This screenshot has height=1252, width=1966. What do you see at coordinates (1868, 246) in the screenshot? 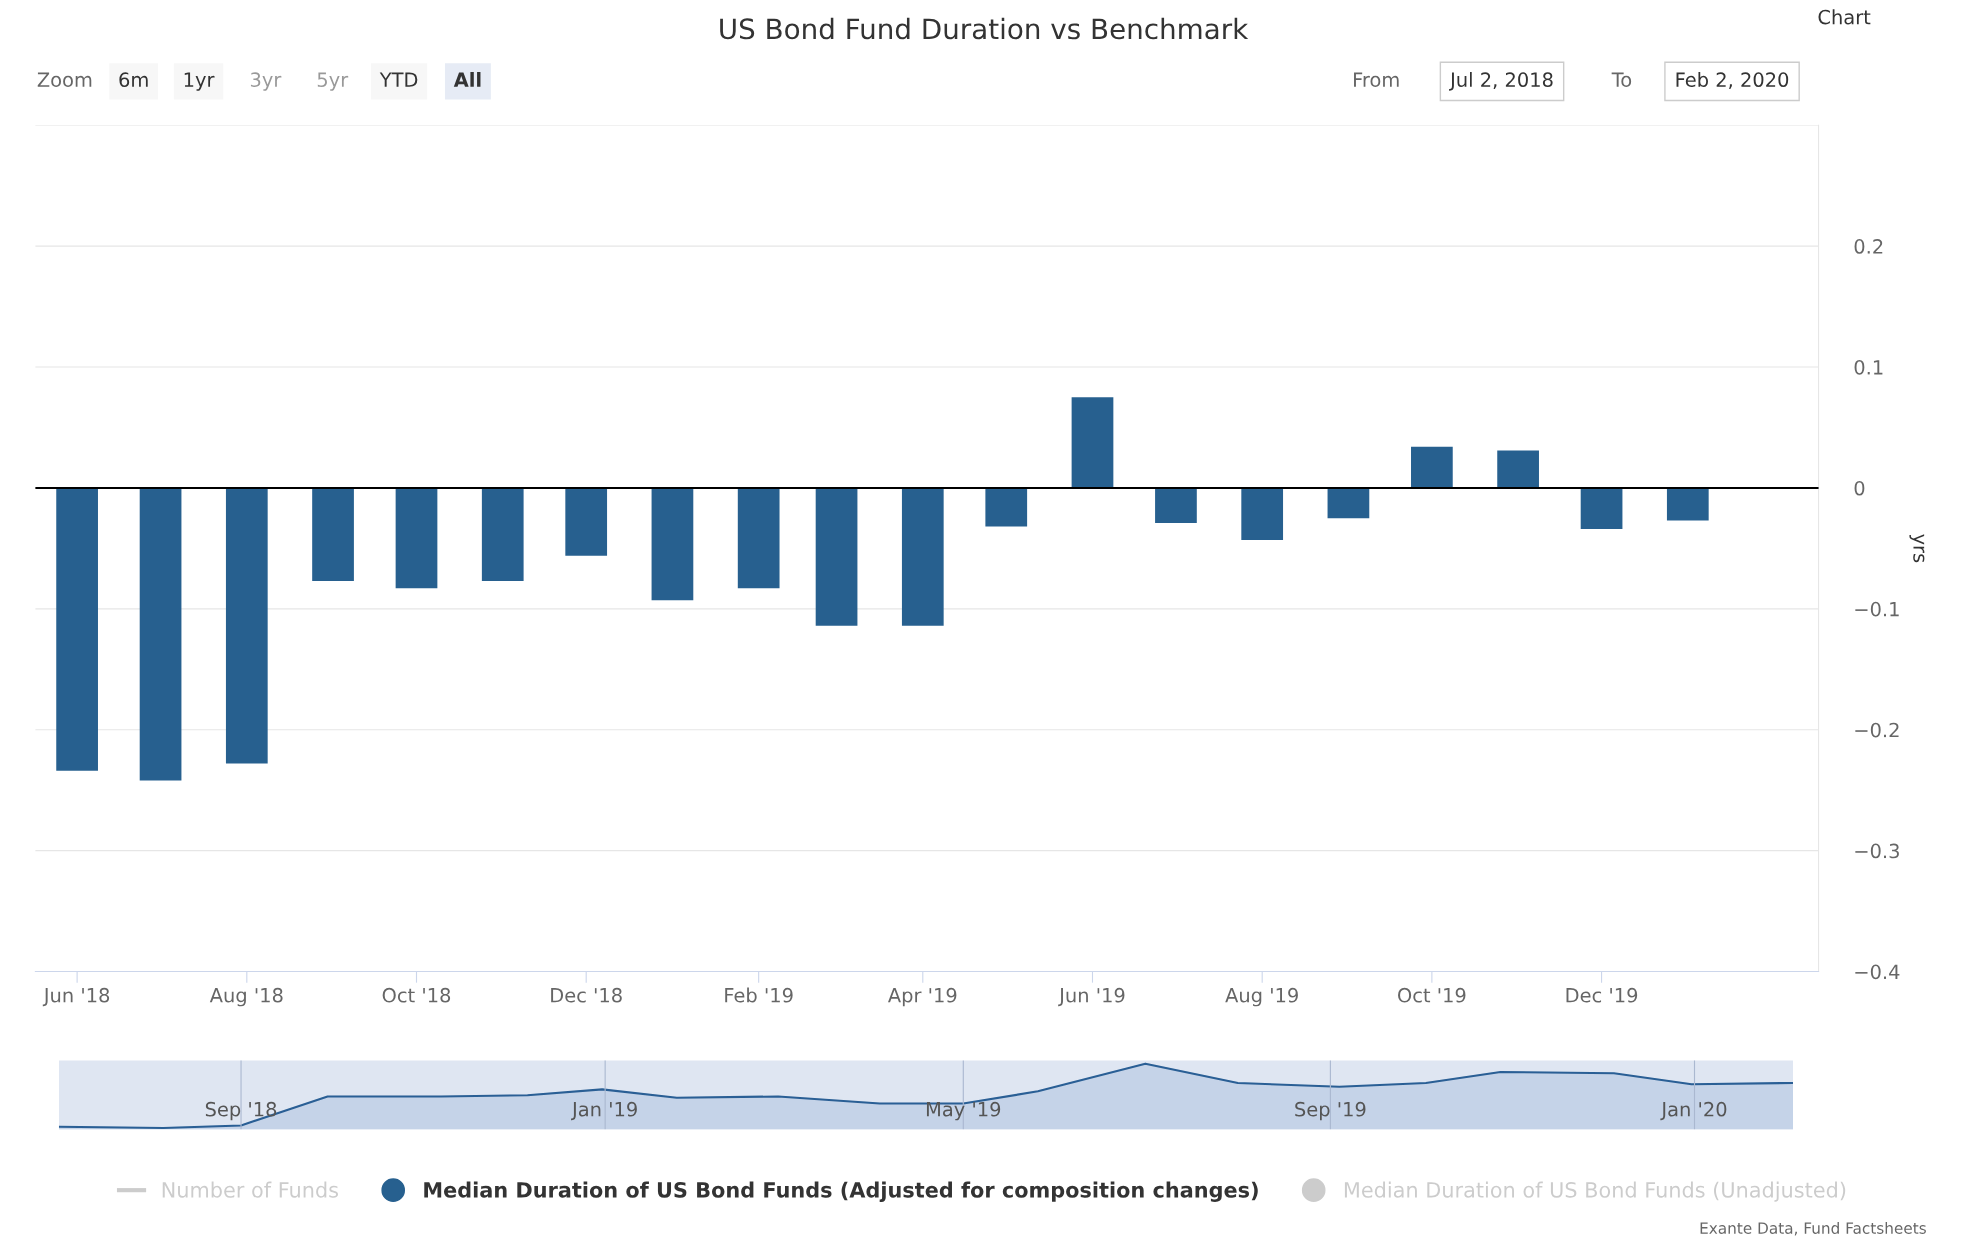
I see `y-tick-label: 0.2` at bounding box center [1868, 246].